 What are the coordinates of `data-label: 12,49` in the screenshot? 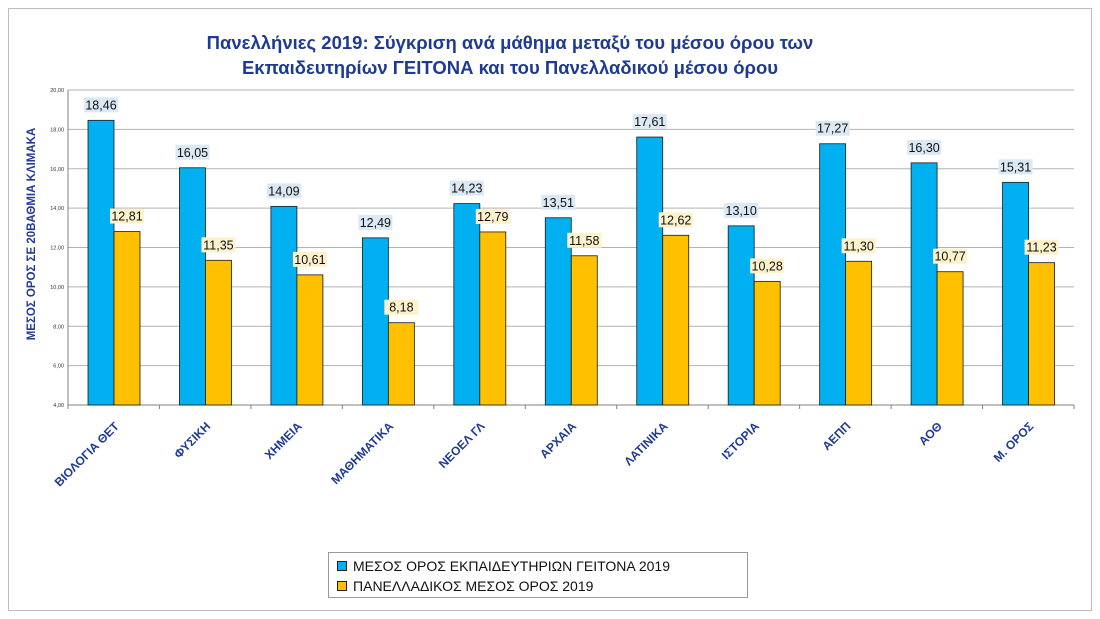 It's located at (375, 223).